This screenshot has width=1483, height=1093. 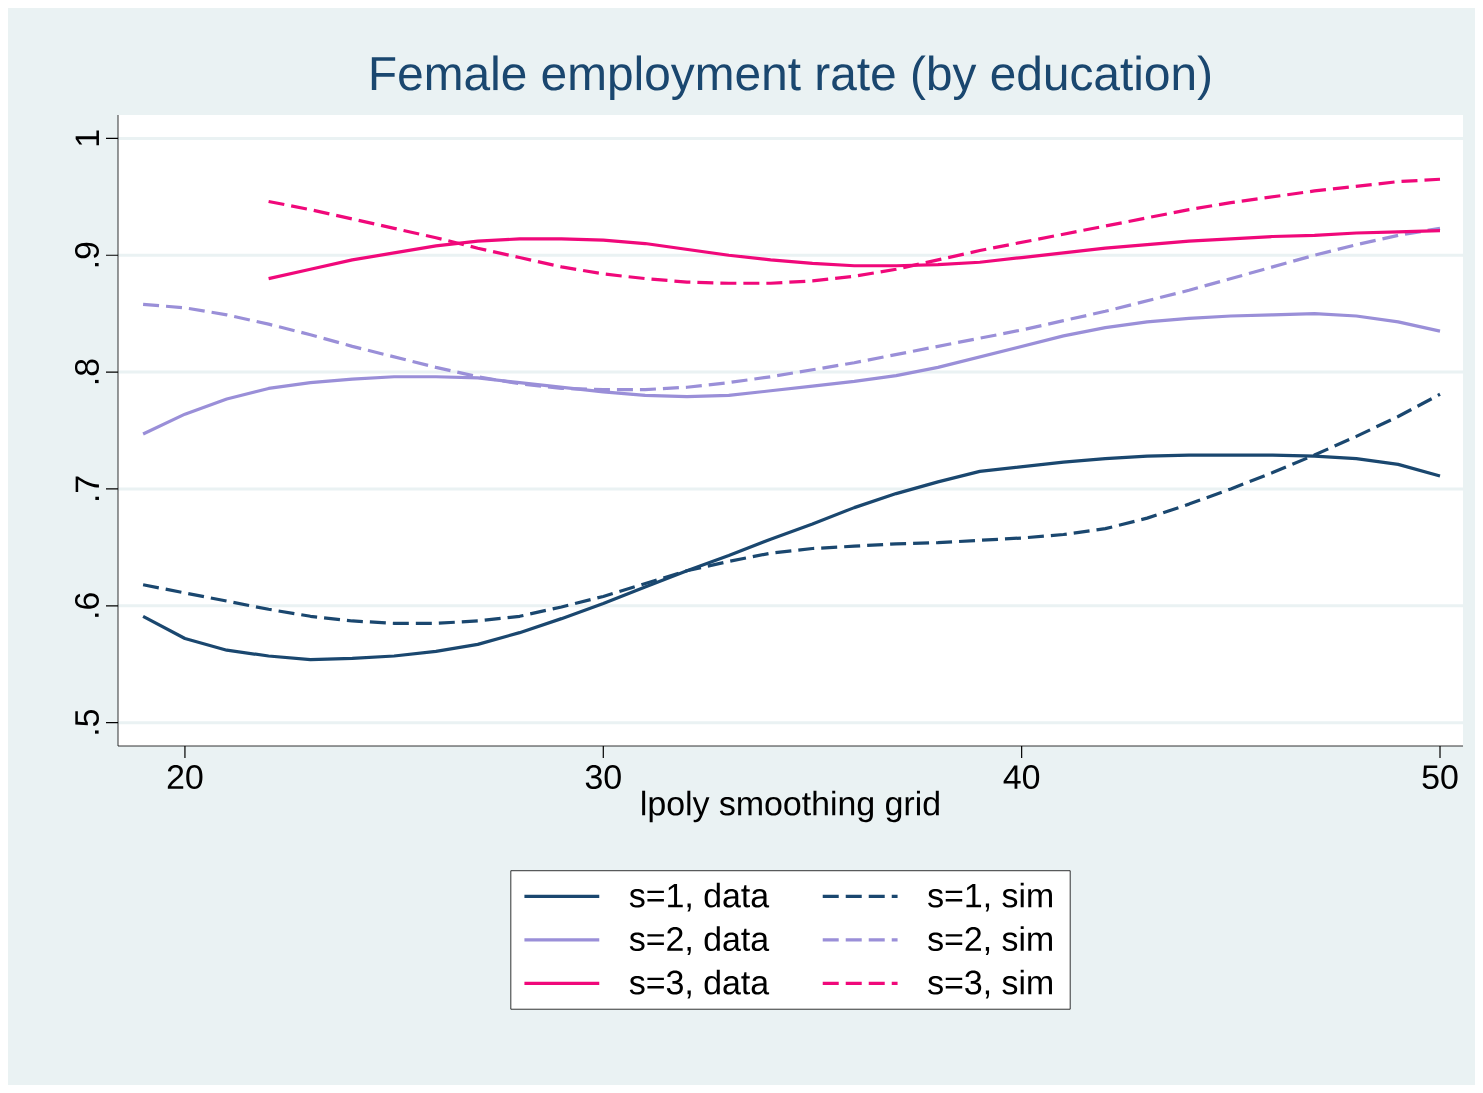 What do you see at coordinates (990, 984) in the screenshot?
I see `legend-label: s=3, sim` at bounding box center [990, 984].